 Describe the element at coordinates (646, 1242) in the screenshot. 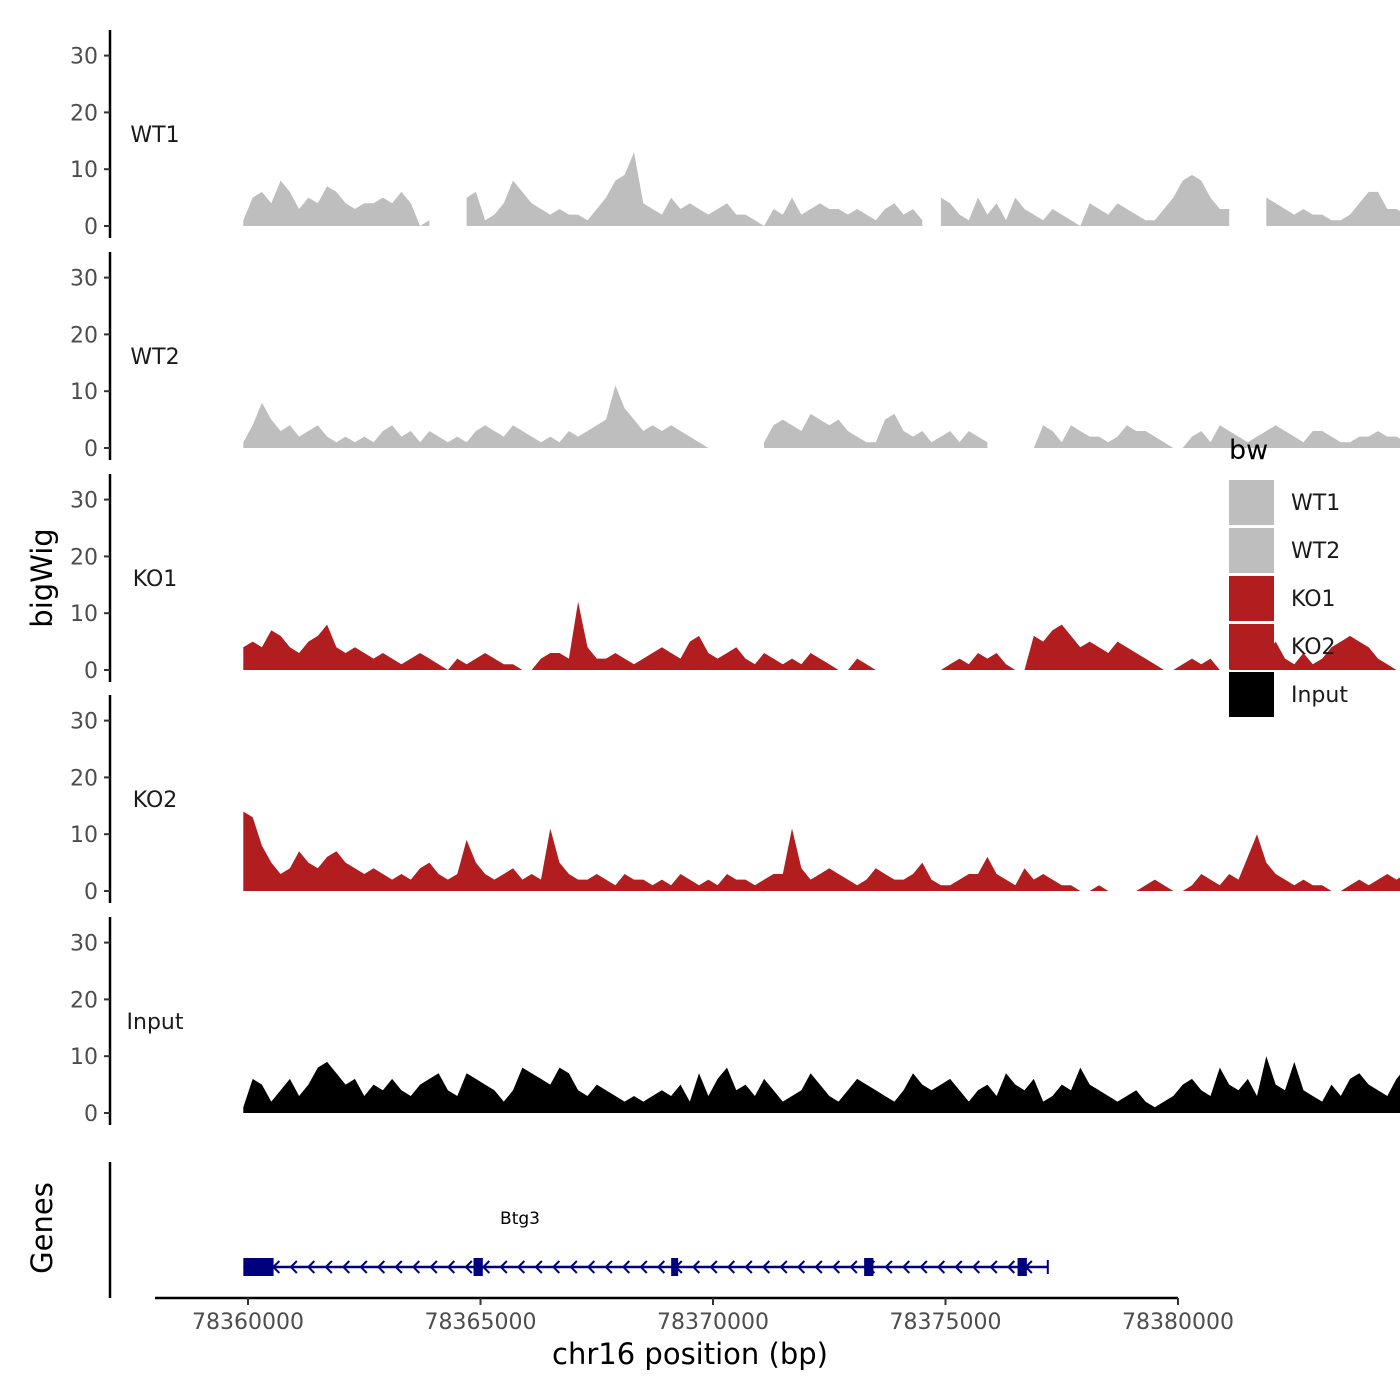

I see `gene-btg3: Btg3` at that location.